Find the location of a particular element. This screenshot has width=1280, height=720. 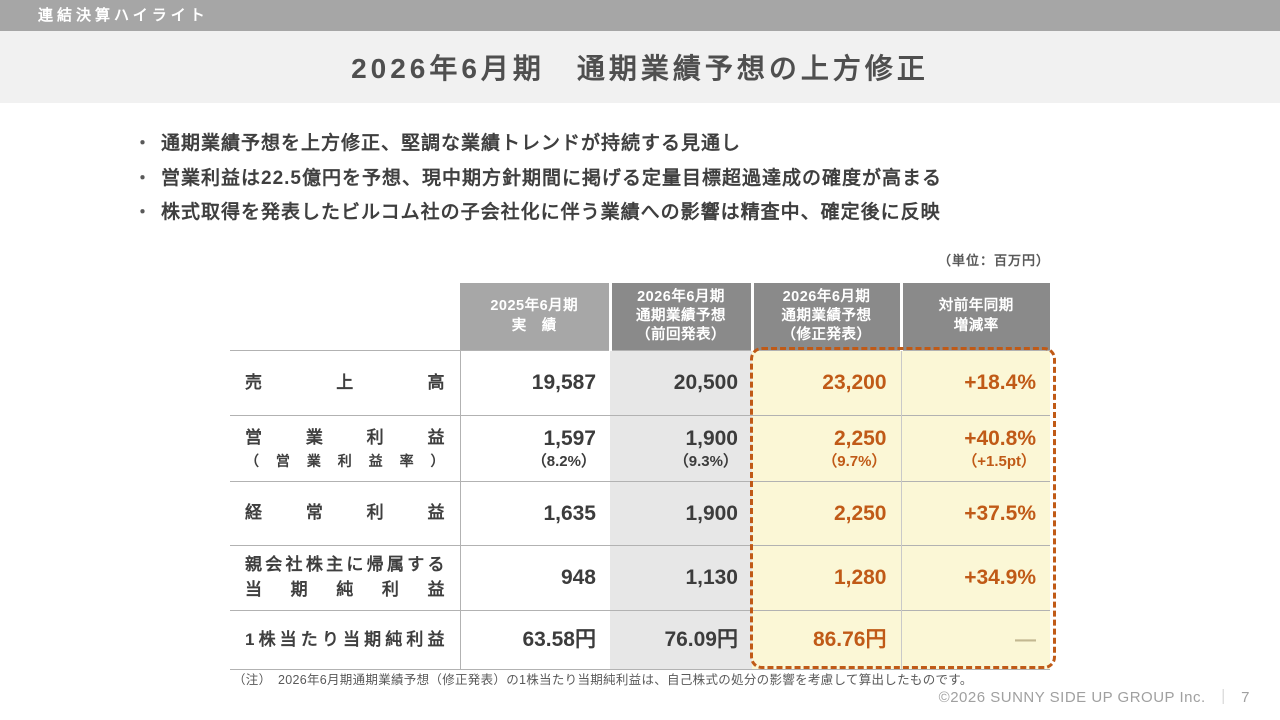

row-label: 売上高 is located at coordinates (345, 383).